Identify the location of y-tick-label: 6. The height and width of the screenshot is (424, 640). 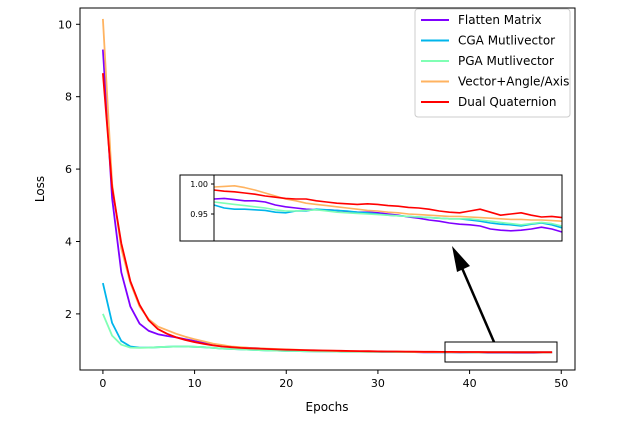
(68, 169).